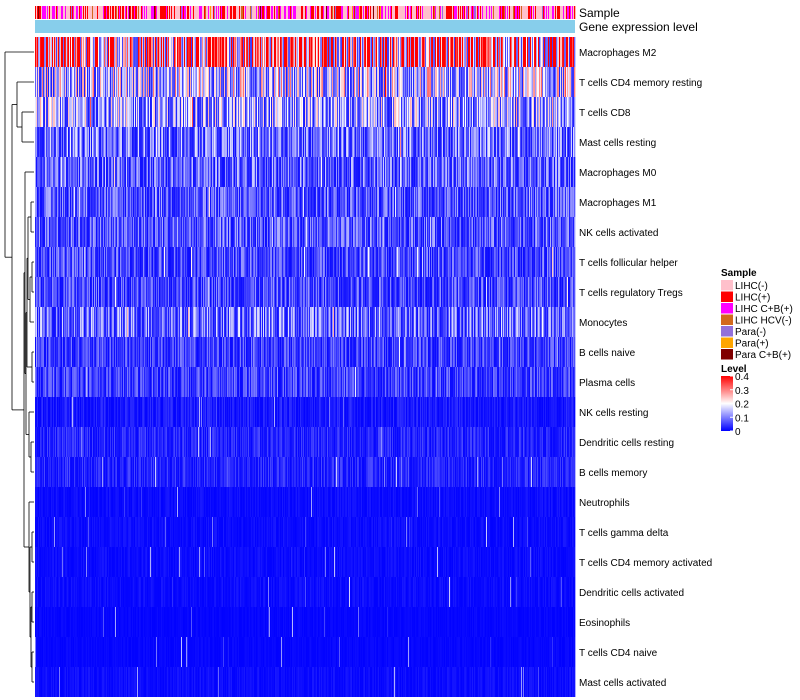  I want to click on annotation-tracks, so click(305, 19).